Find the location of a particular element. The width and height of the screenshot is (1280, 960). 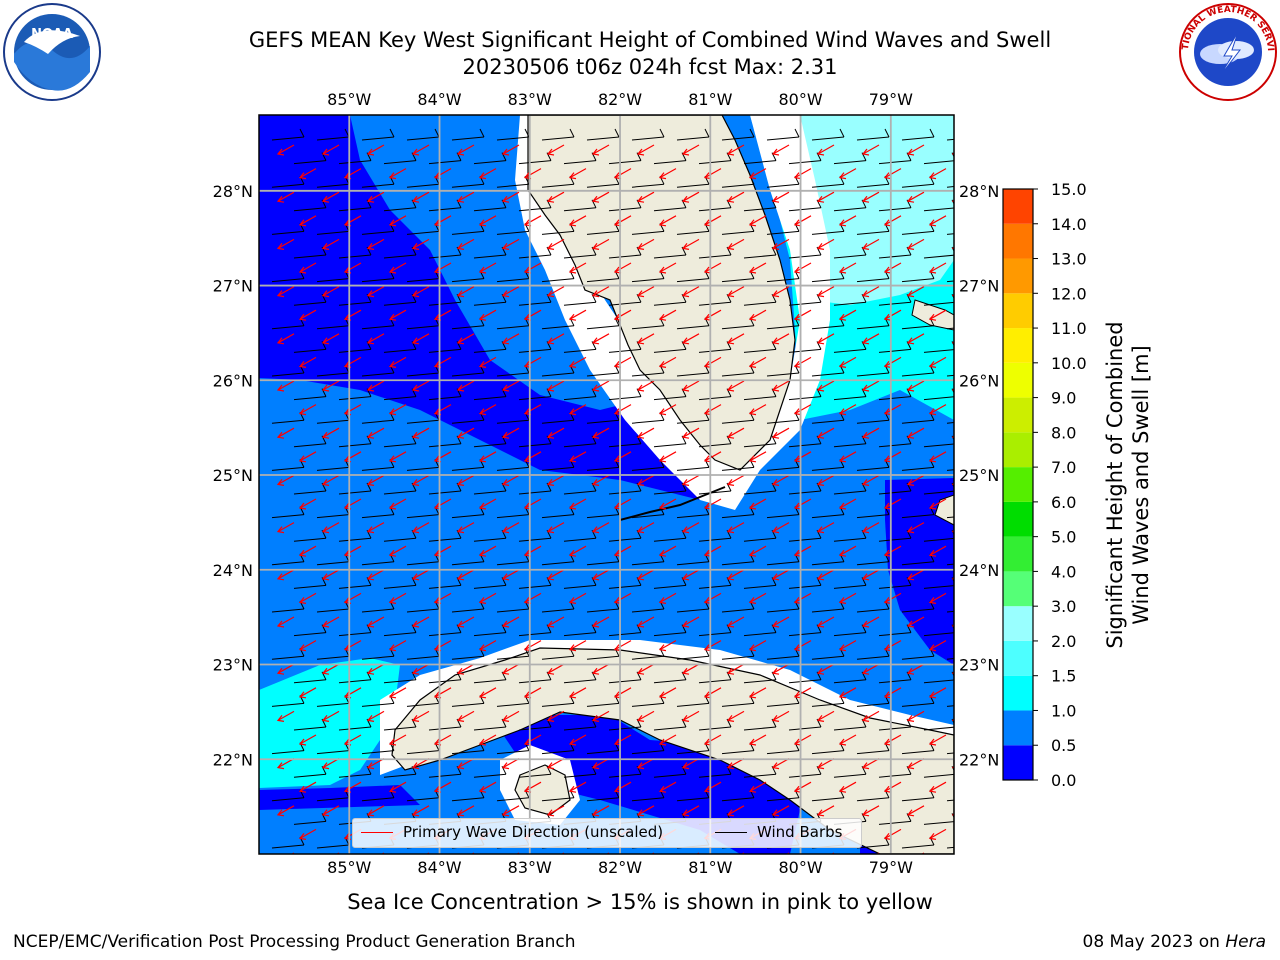

wave-contour-1.0-1.5 is located at coordinates (329, 723).